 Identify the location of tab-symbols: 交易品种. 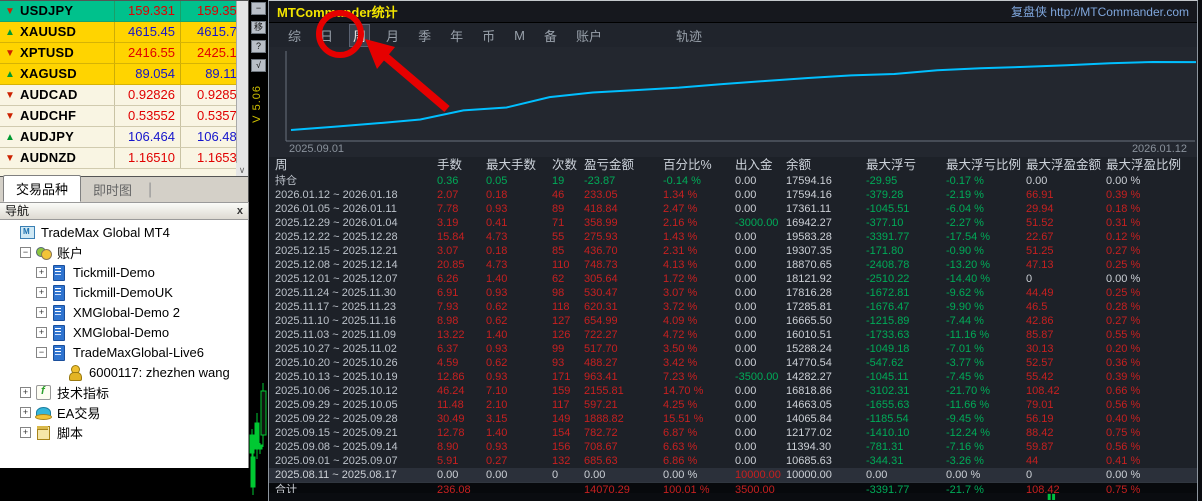
(42, 188).